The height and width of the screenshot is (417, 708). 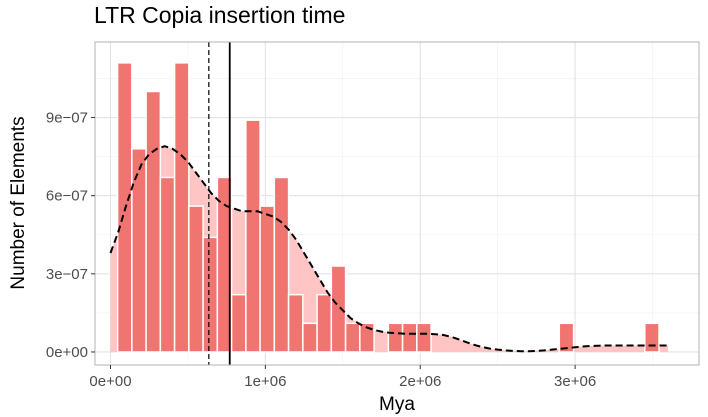 I want to click on y-axis-title: Number of Elements, so click(x=18, y=202).